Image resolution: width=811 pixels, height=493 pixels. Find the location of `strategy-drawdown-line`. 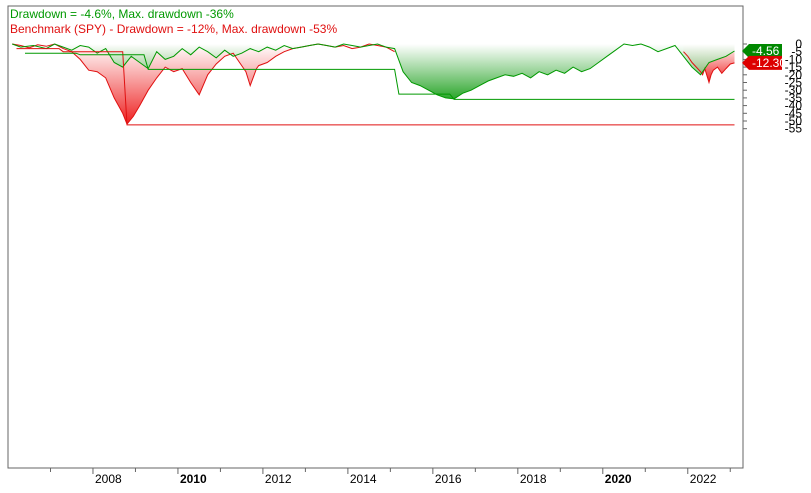

strategy-drawdown-line is located at coordinates (373, 71).